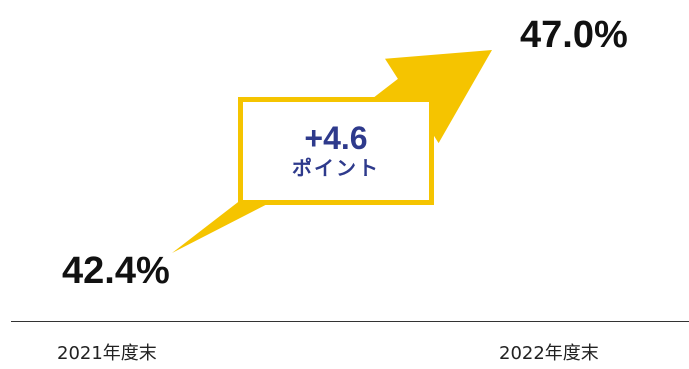  What do you see at coordinates (336, 138) in the screenshot?
I see `change-value: +4.6` at bounding box center [336, 138].